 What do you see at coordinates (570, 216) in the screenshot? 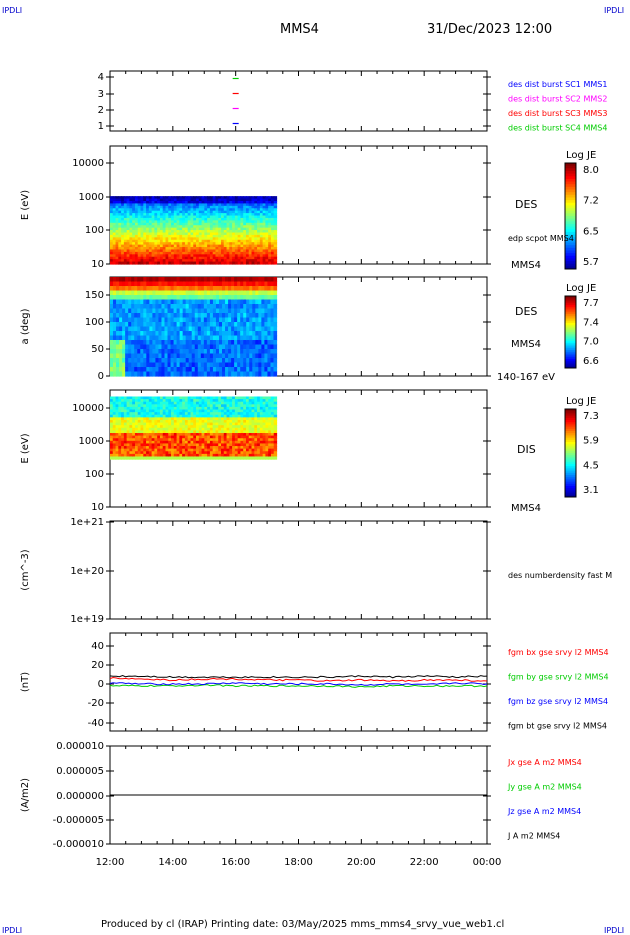
I see `des-energy-colorbar` at bounding box center [570, 216].